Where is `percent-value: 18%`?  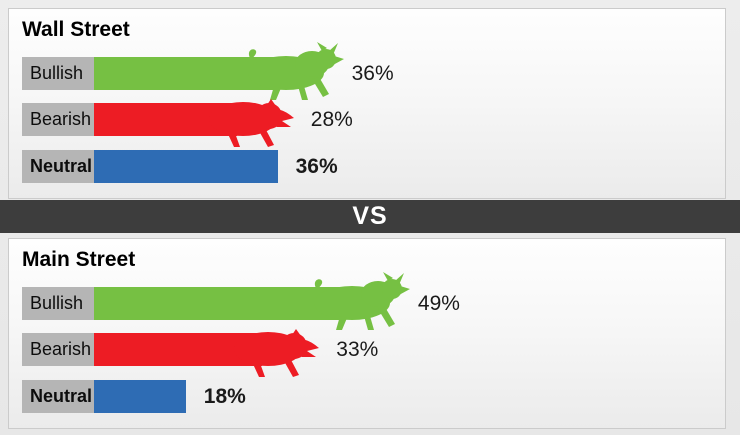
percent-value: 18% is located at coordinates (224, 396).